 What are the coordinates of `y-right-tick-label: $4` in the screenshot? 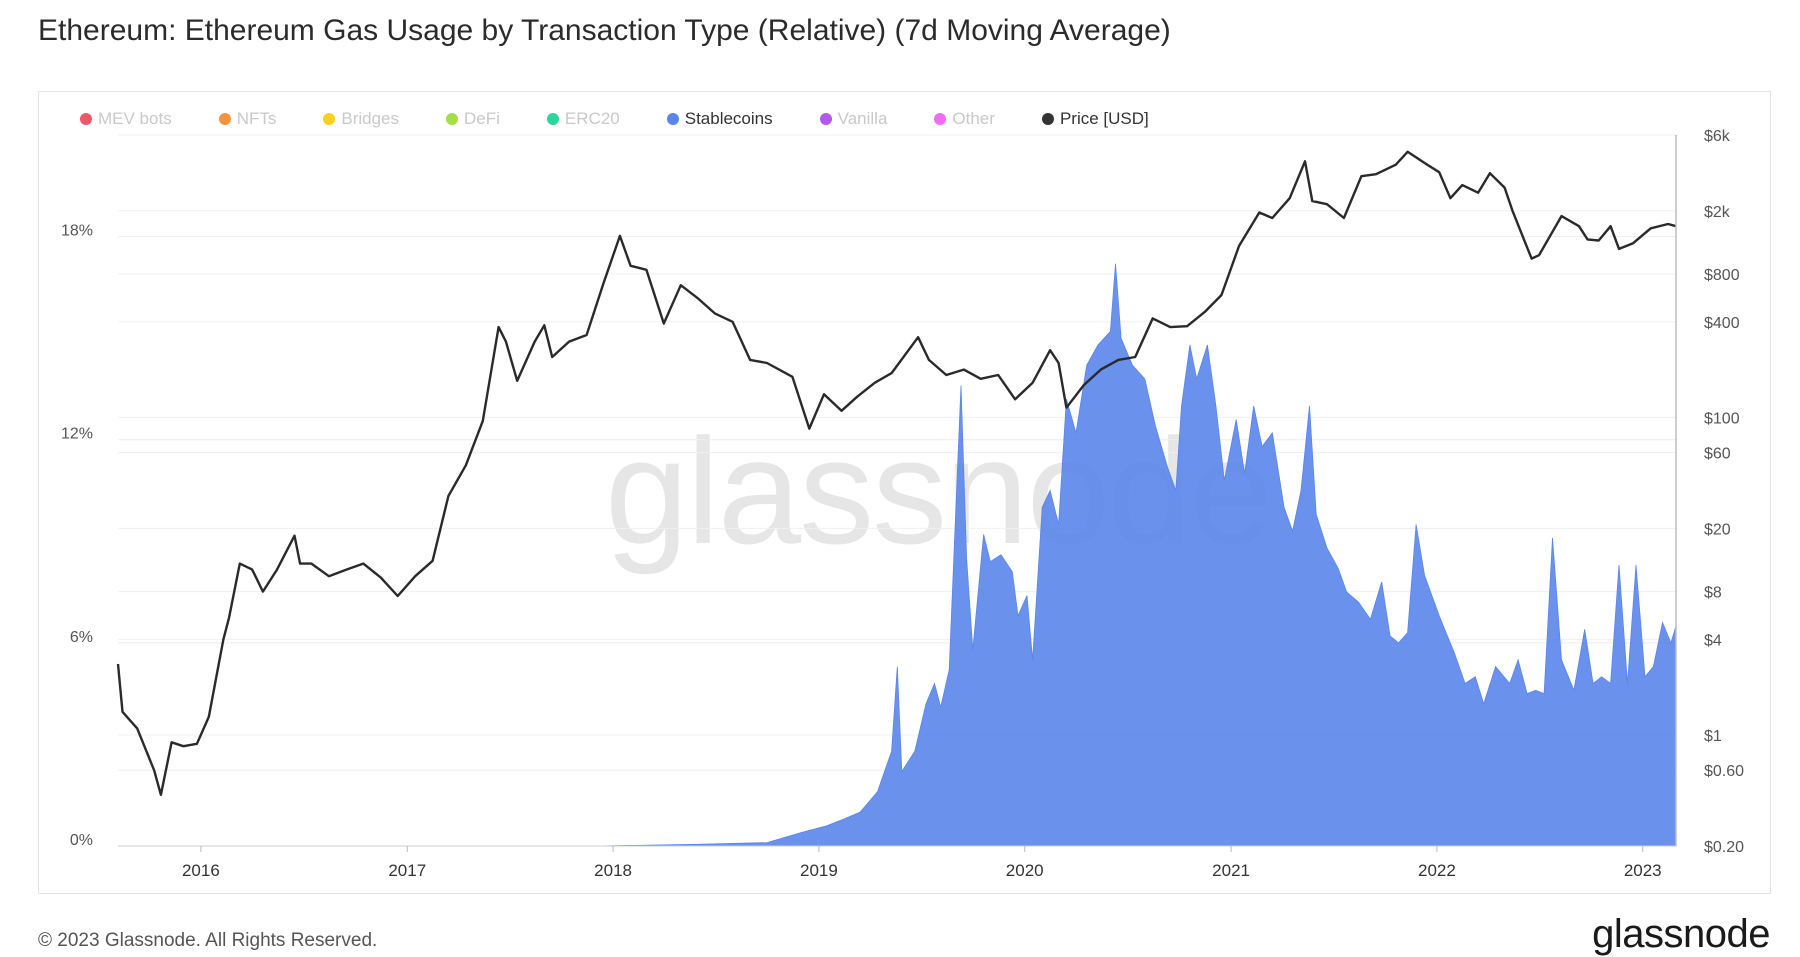 It's located at (1713, 640).